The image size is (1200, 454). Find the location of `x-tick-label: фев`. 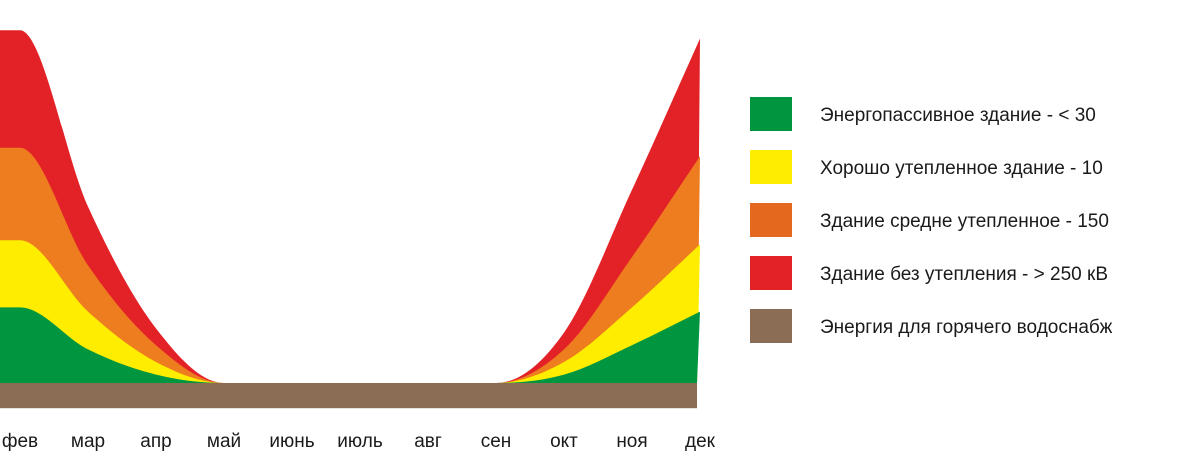

x-tick-label: фев is located at coordinates (20, 441).